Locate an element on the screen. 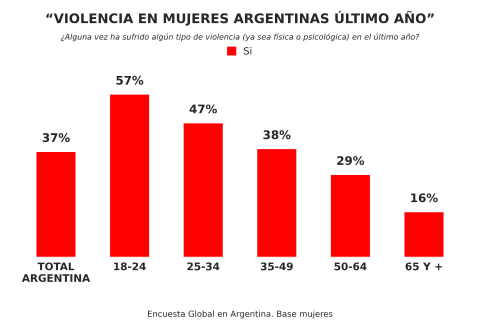 The image size is (480, 330). data-label: 38% is located at coordinates (277, 135).